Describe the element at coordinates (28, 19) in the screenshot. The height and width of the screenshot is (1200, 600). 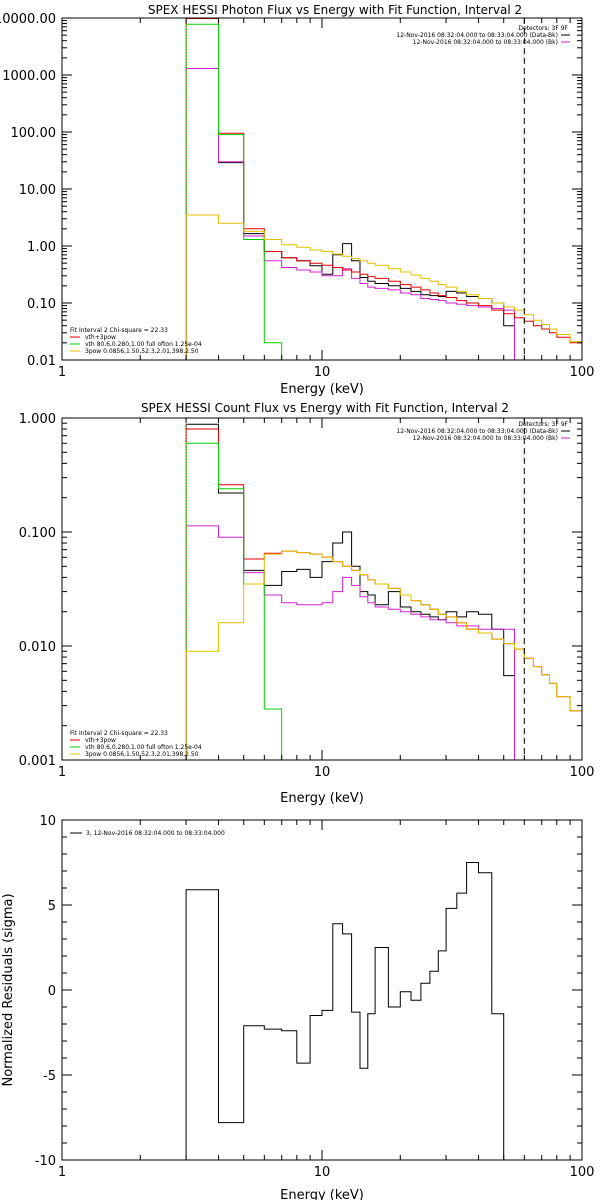
I see `photon-flux-y-tick-label: 10000.00` at that location.